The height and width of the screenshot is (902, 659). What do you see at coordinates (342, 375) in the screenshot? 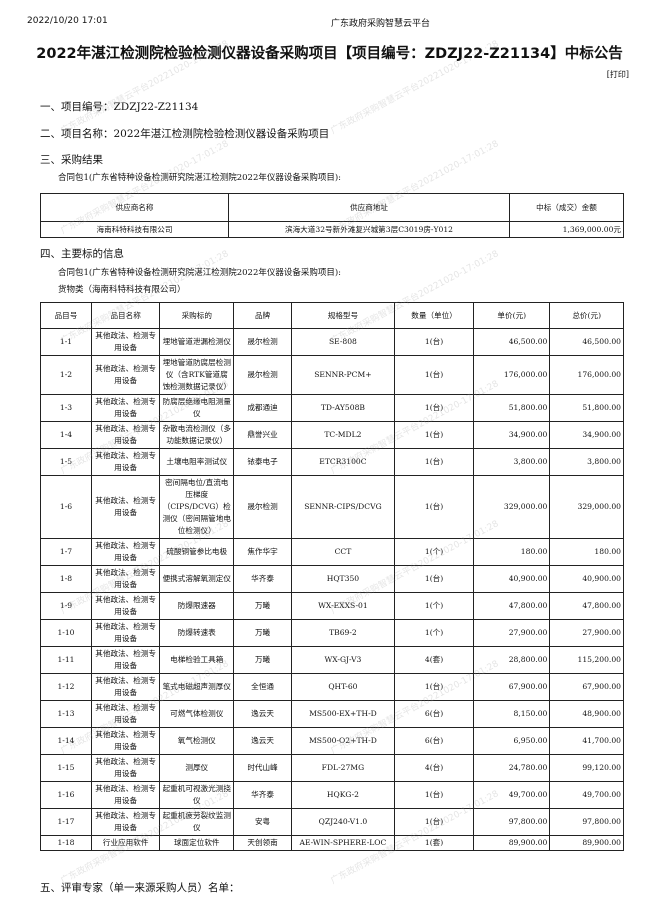
I see `model: SENNR-PCM+` at bounding box center [342, 375].